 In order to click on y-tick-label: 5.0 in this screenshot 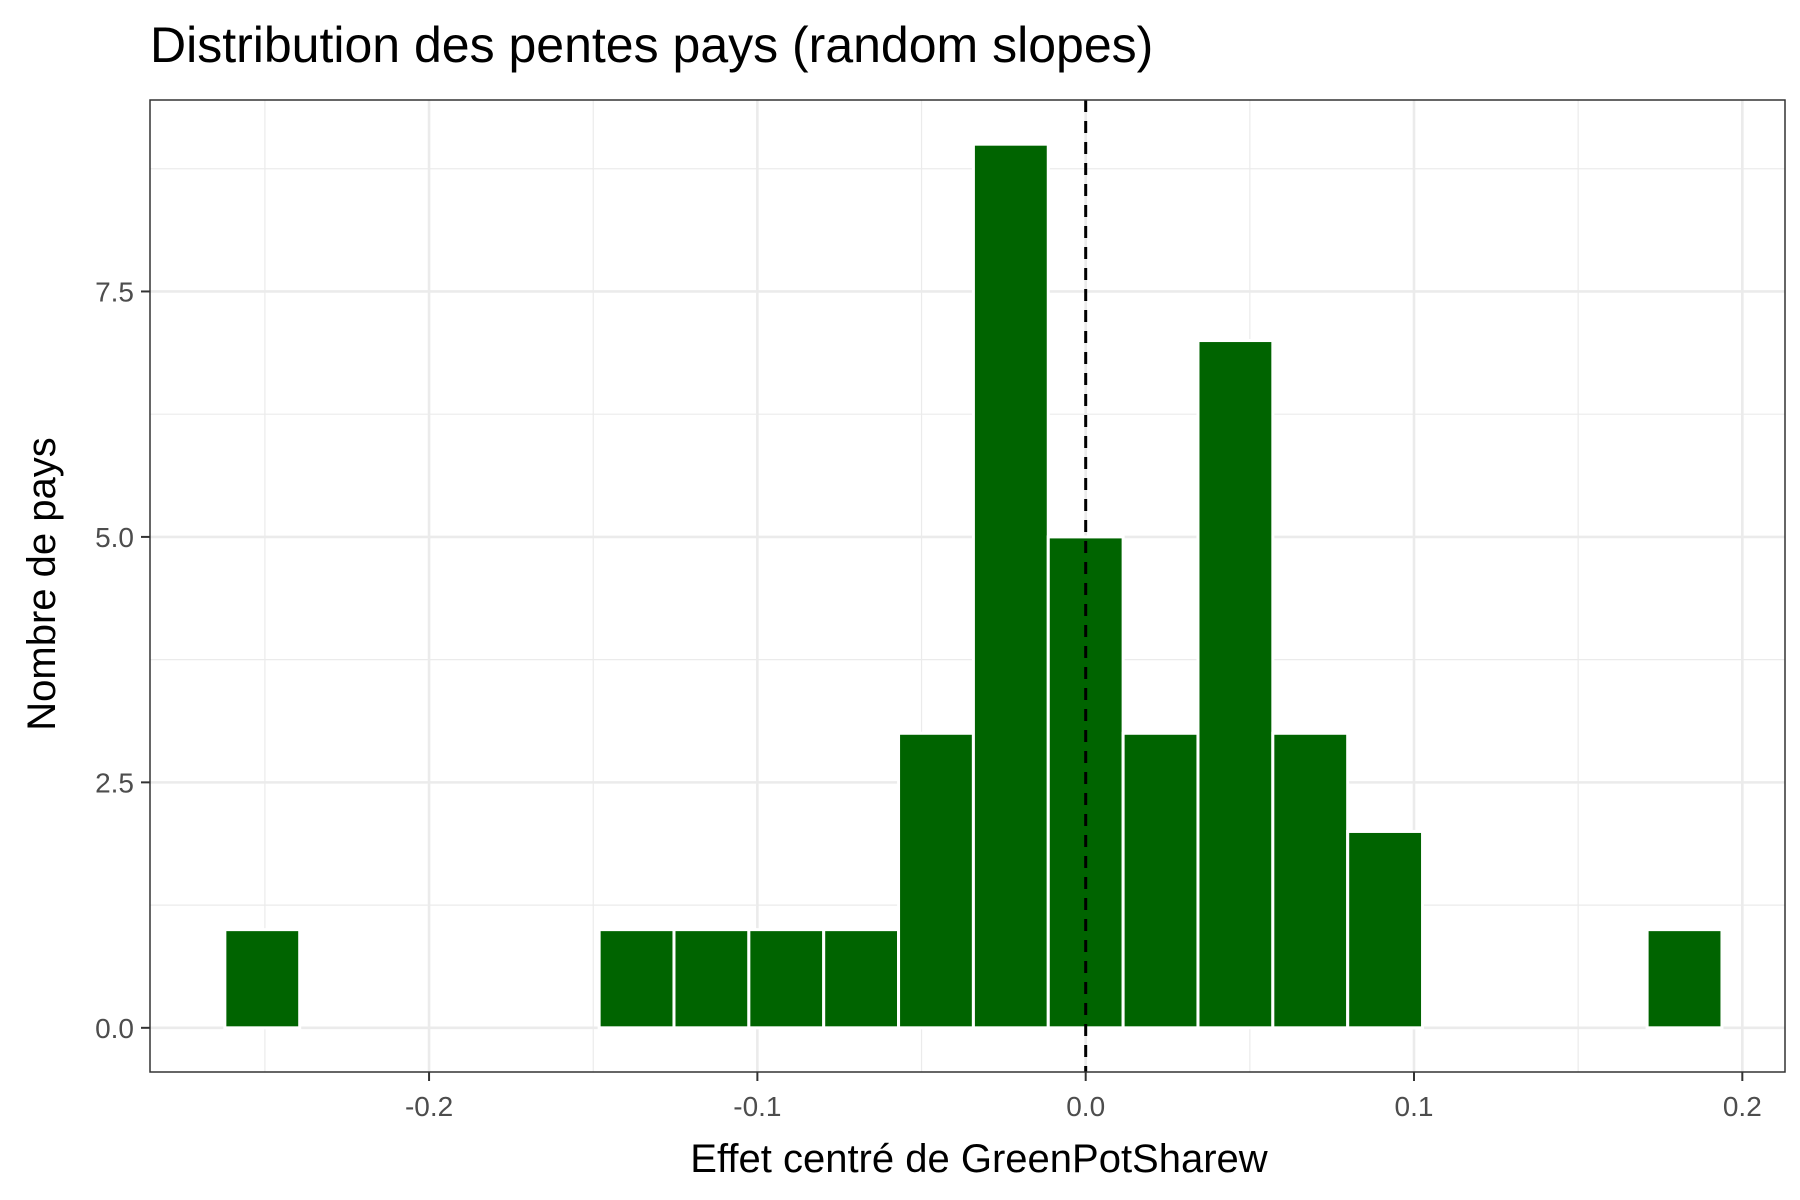, I will do `click(114, 537)`.